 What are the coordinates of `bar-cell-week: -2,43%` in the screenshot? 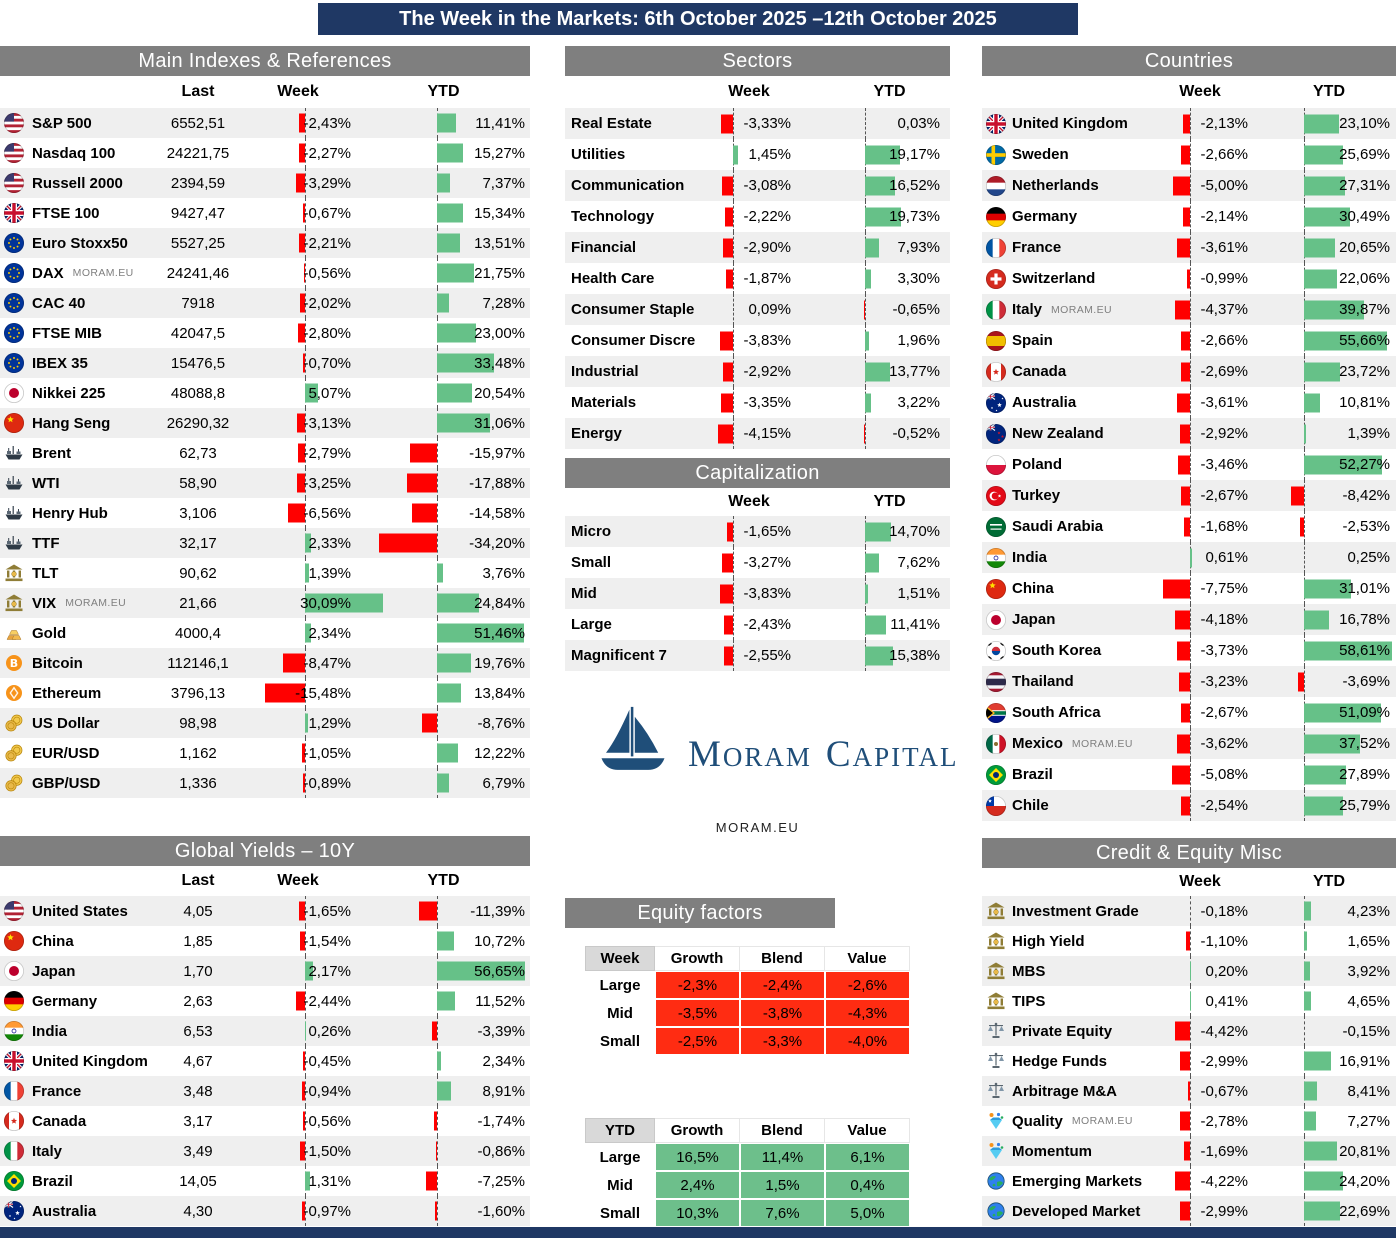 It's located at (298, 123).